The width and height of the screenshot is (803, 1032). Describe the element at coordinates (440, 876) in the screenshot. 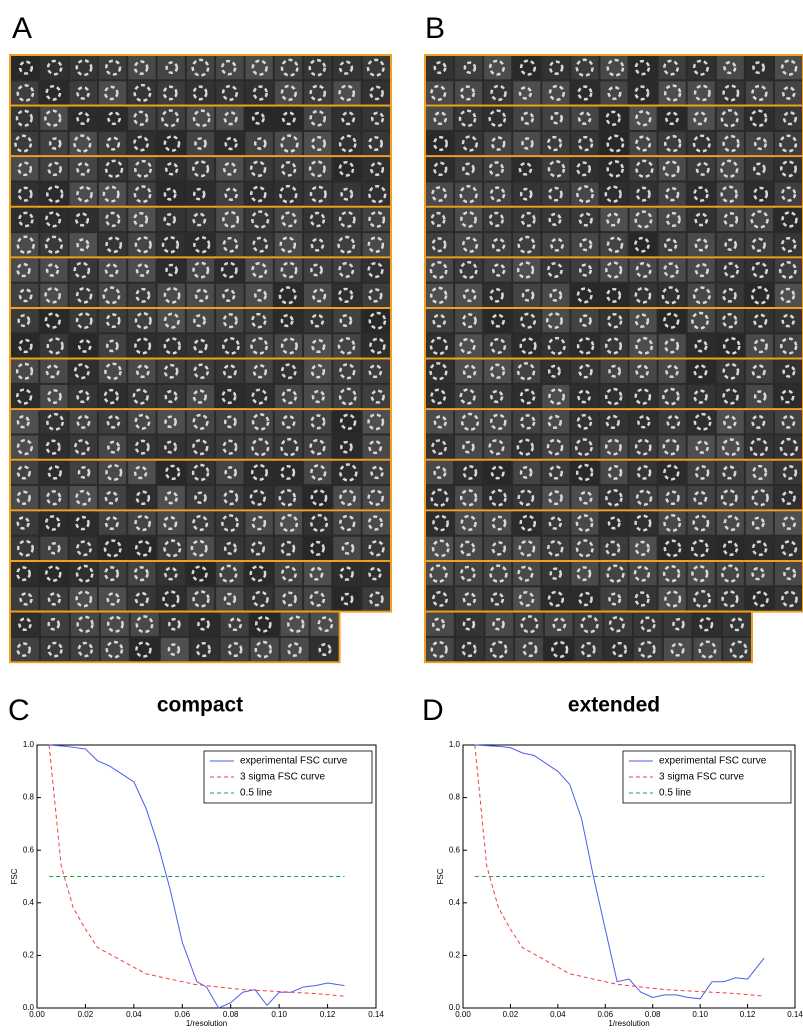

I see `y-axis-label: FSC` at that location.